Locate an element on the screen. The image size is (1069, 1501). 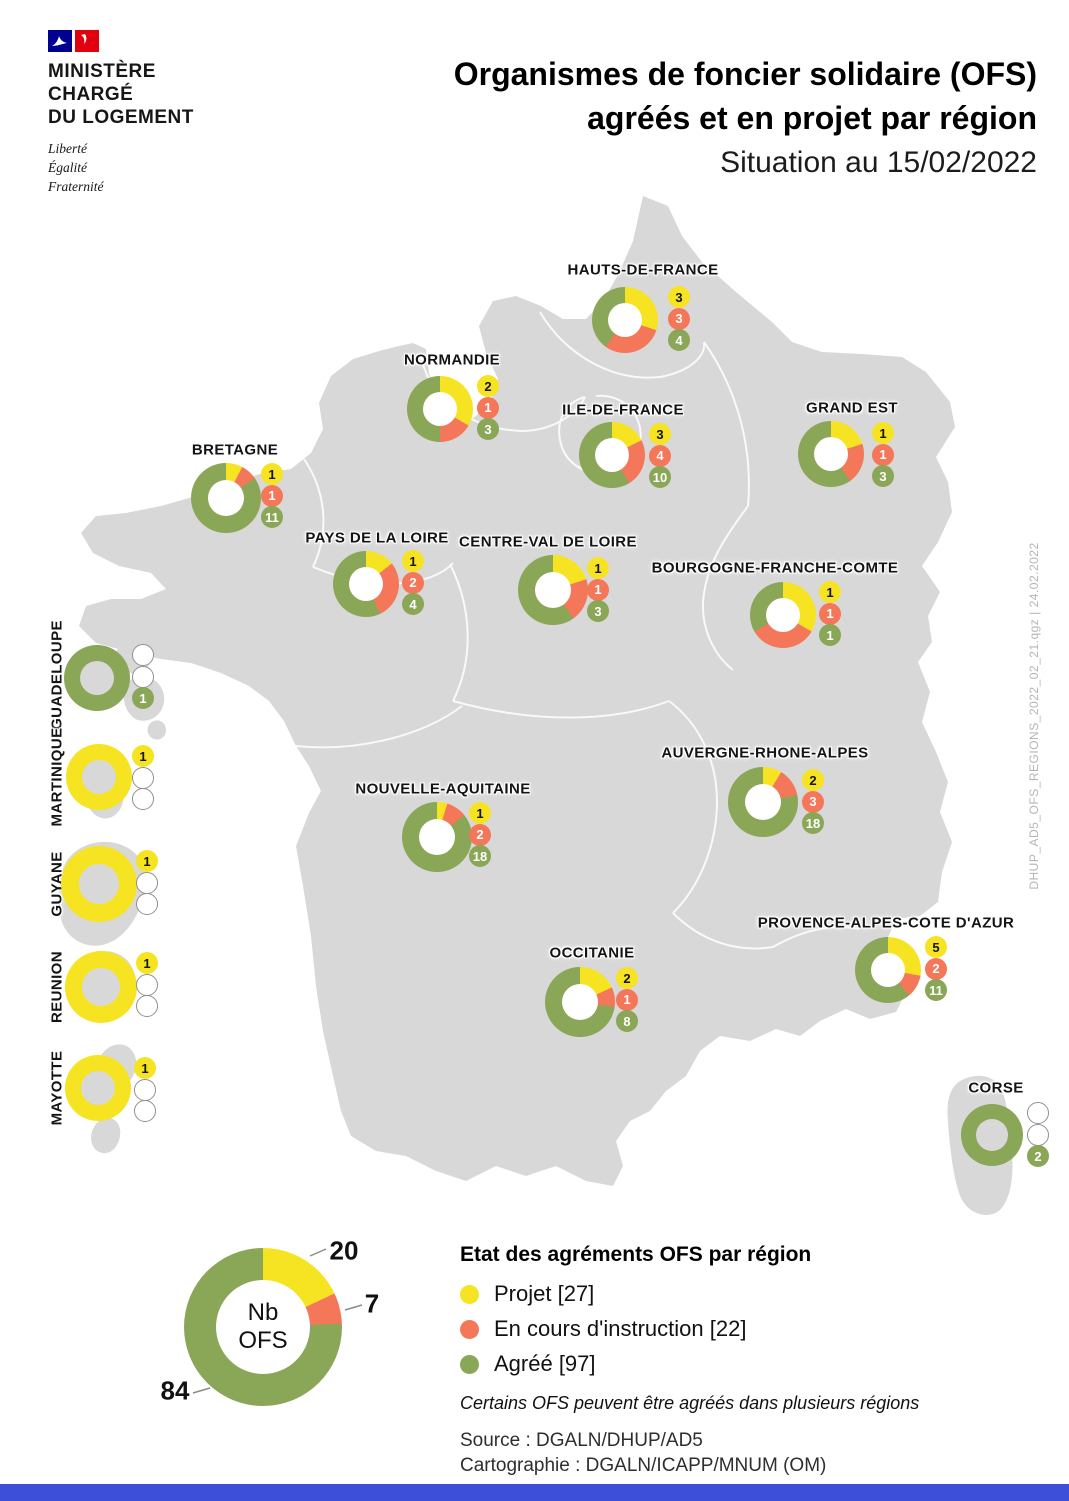
badge-projet-guadeloupe is located at coordinates (143, 655).